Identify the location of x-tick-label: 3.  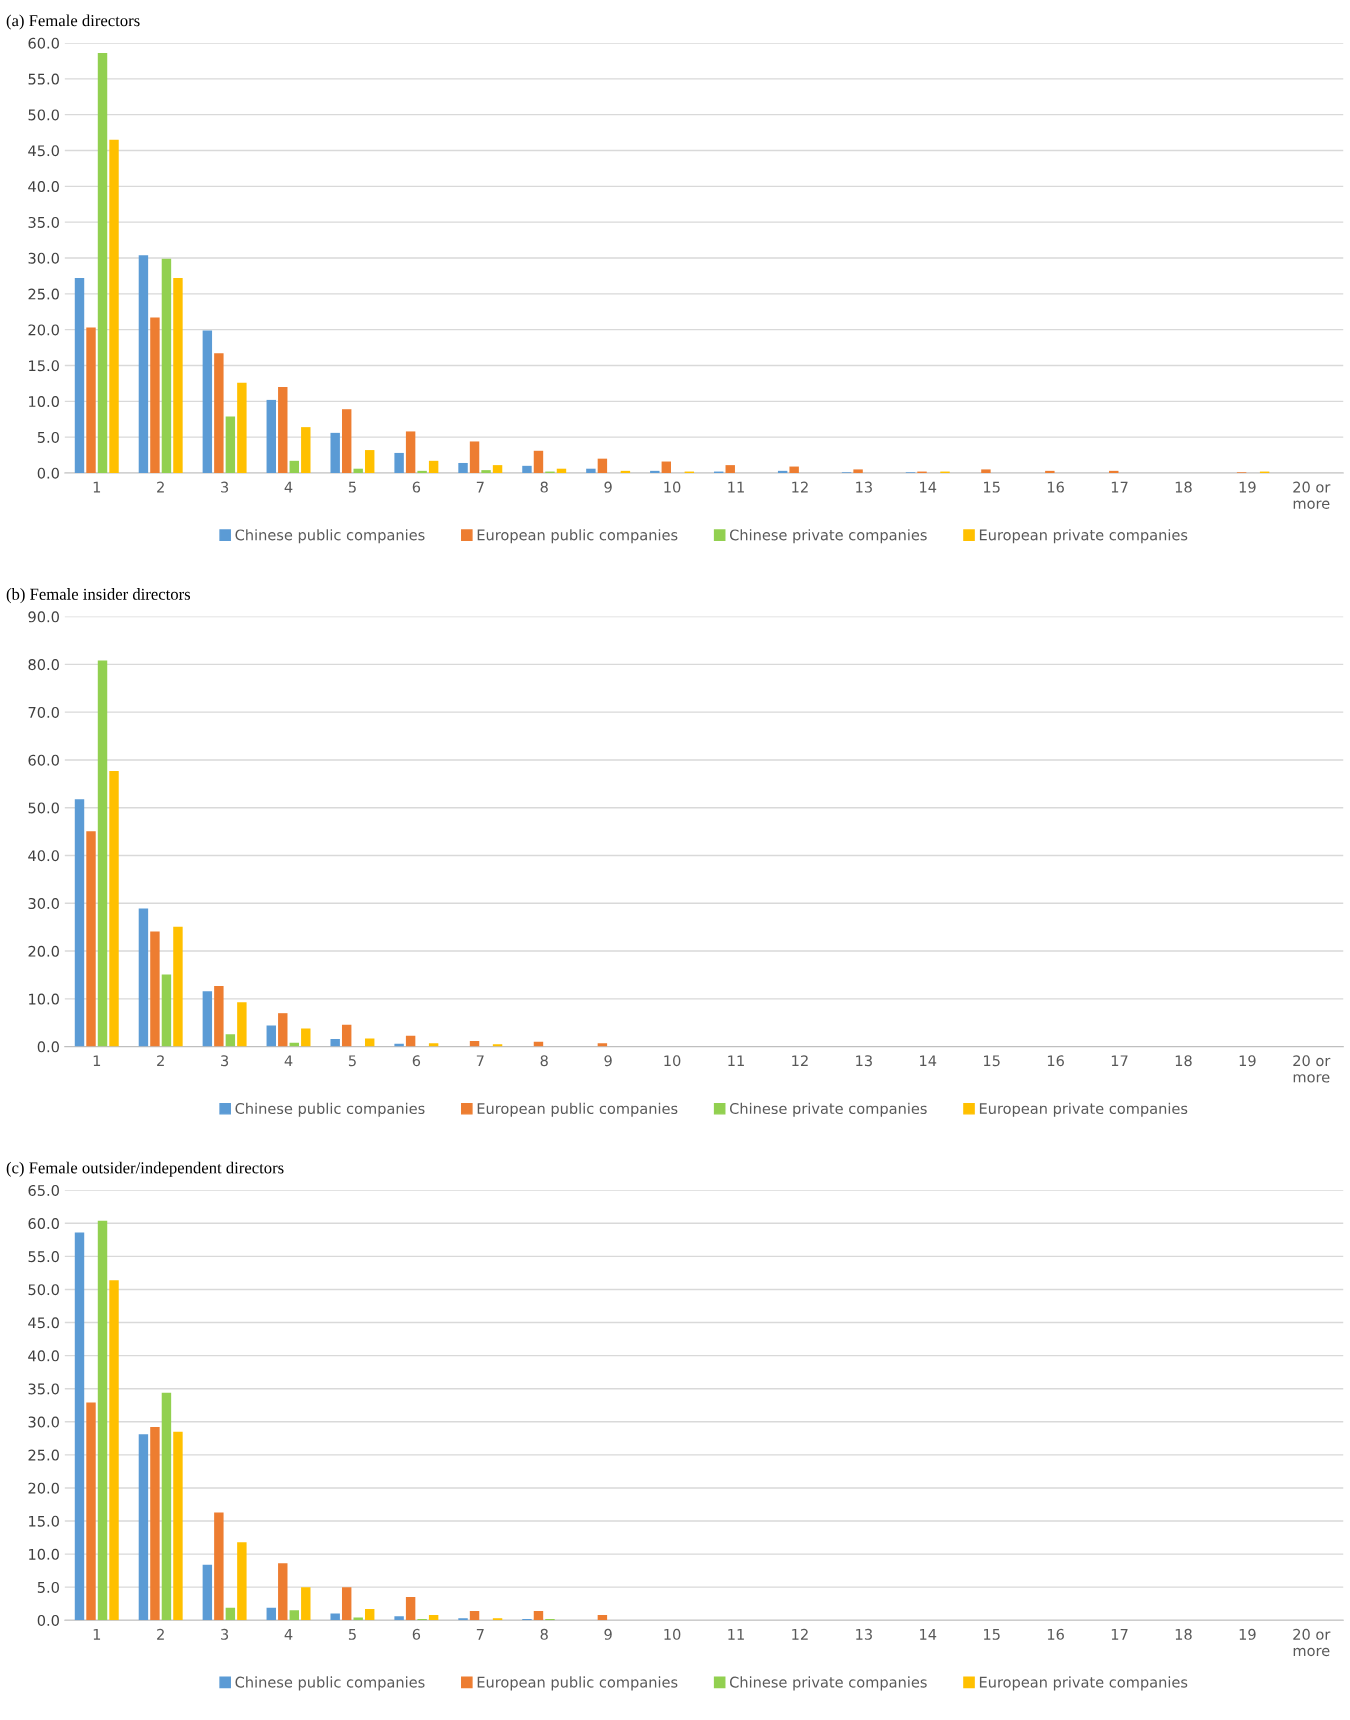
(225, 1634).